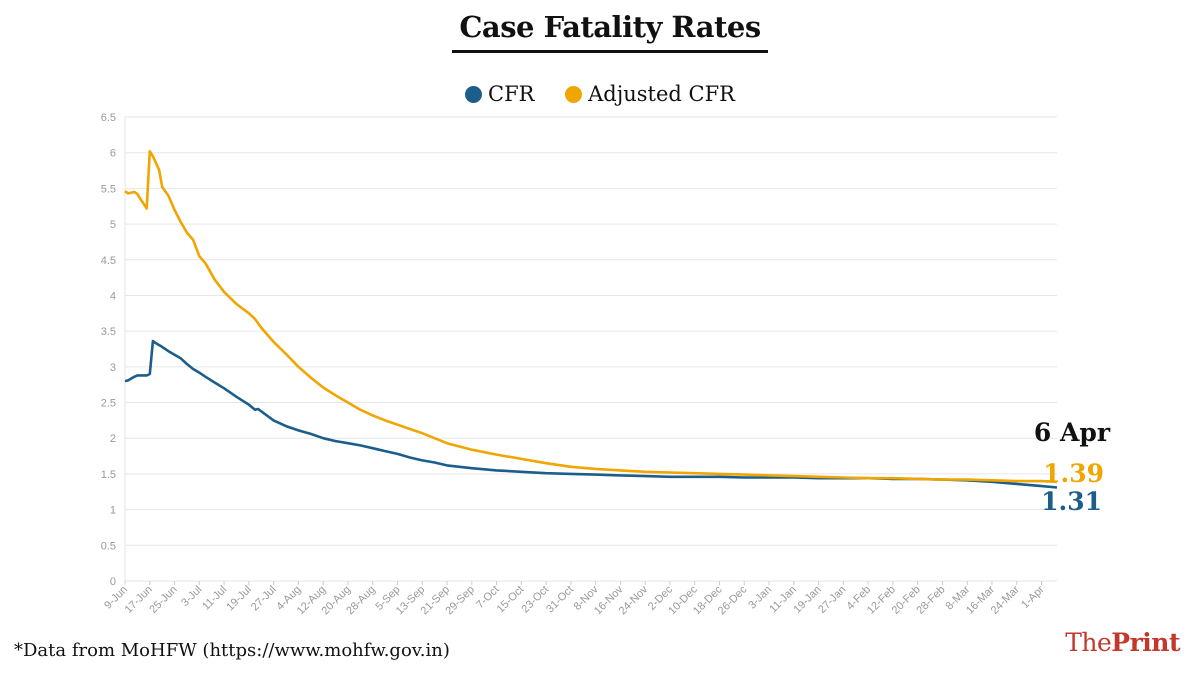  What do you see at coordinates (574, 94) in the screenshot?
I see `legend-swatch-adjusted-cfr` at bounding box center [574, 94].